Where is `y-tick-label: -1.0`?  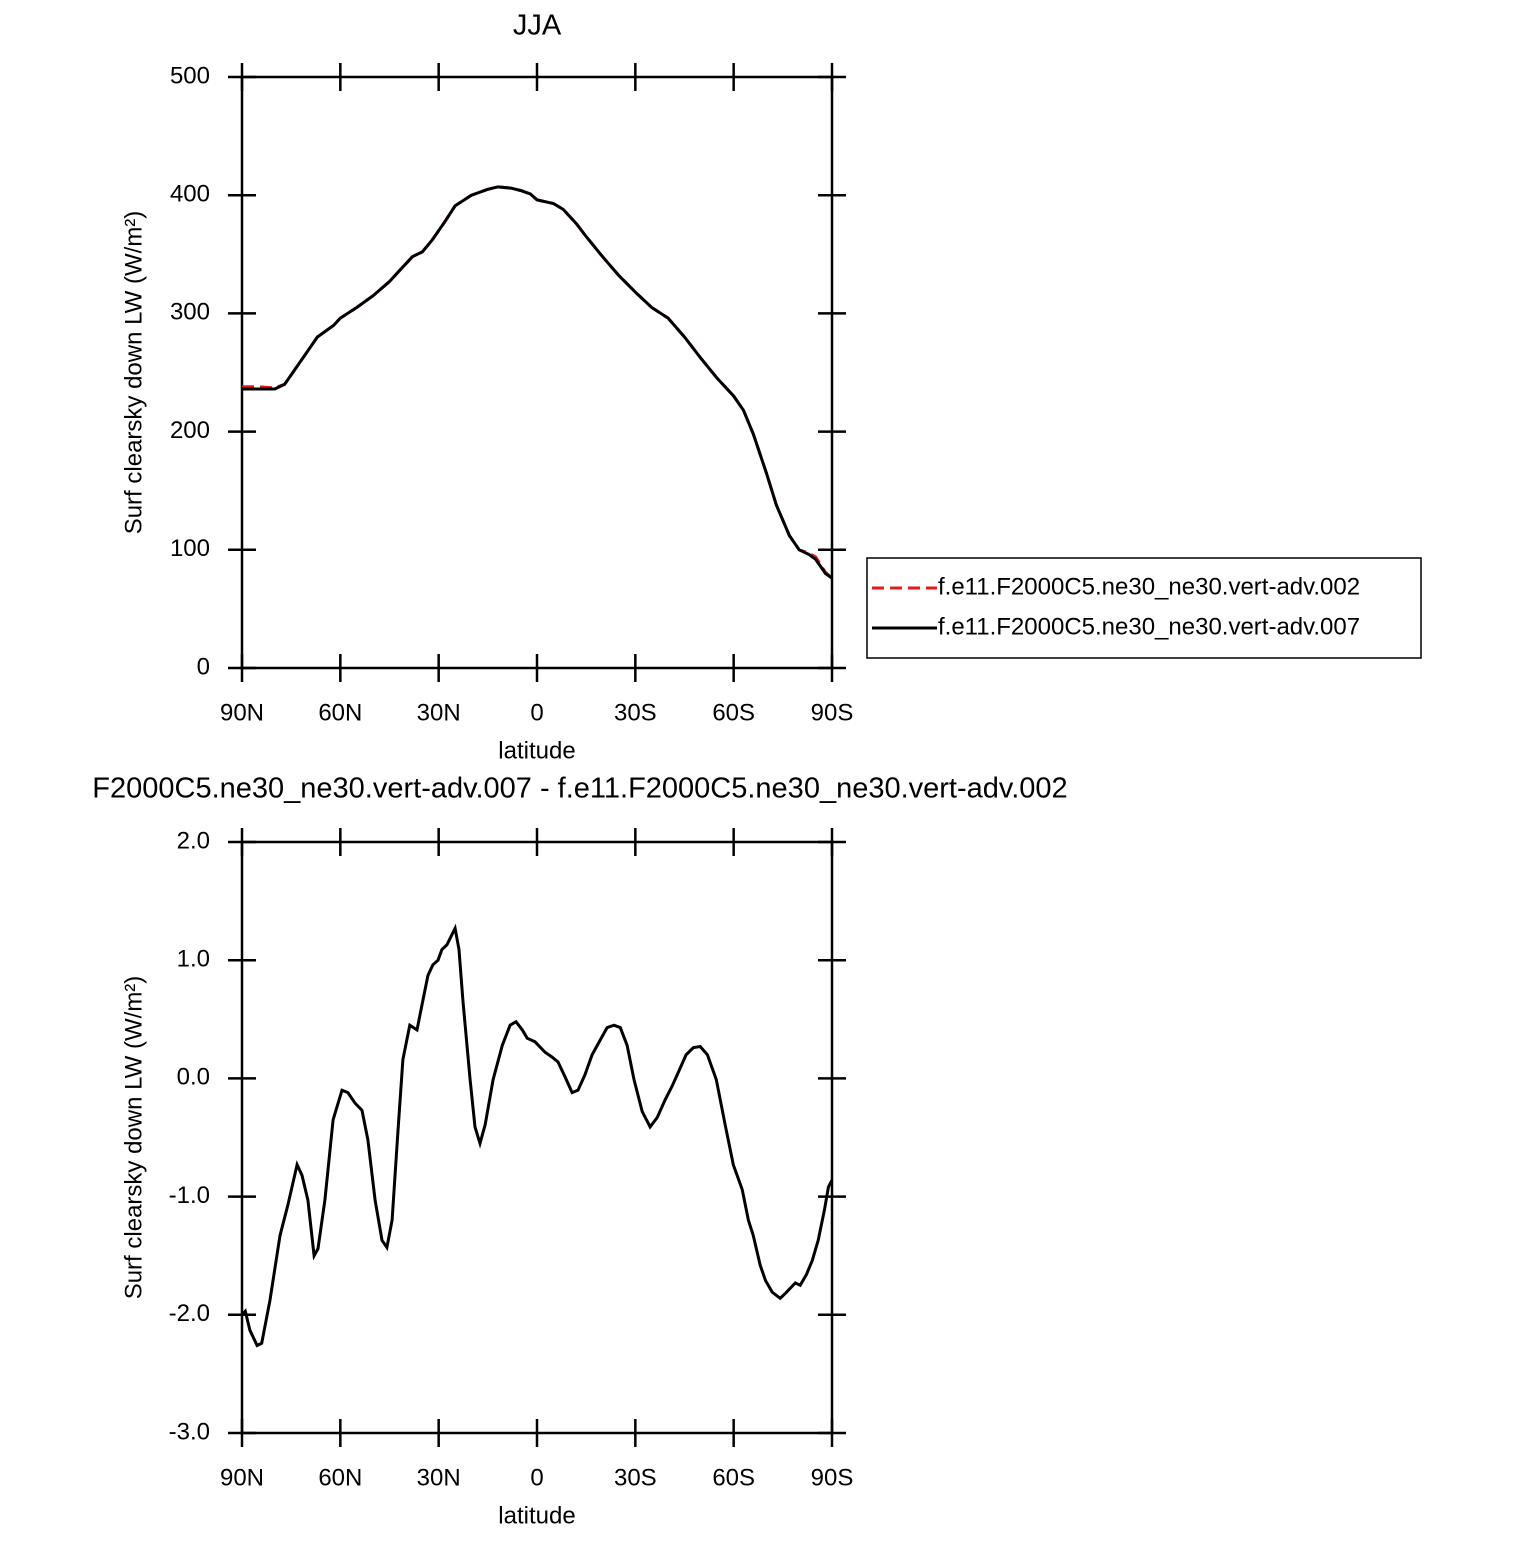
y-tick-label: -1.0 is located at coordinates (189, 1195).